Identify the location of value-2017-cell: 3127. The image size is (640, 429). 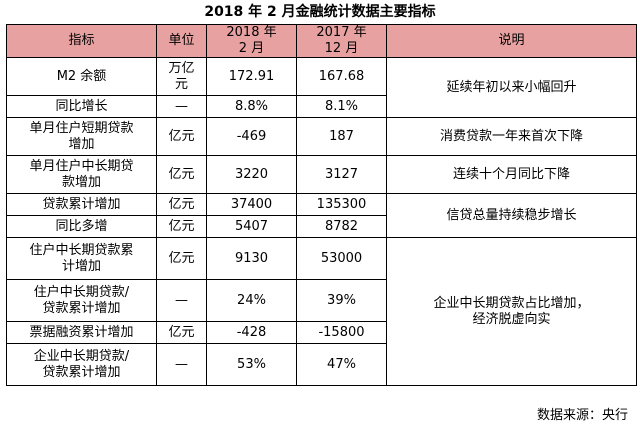
(341, 174).